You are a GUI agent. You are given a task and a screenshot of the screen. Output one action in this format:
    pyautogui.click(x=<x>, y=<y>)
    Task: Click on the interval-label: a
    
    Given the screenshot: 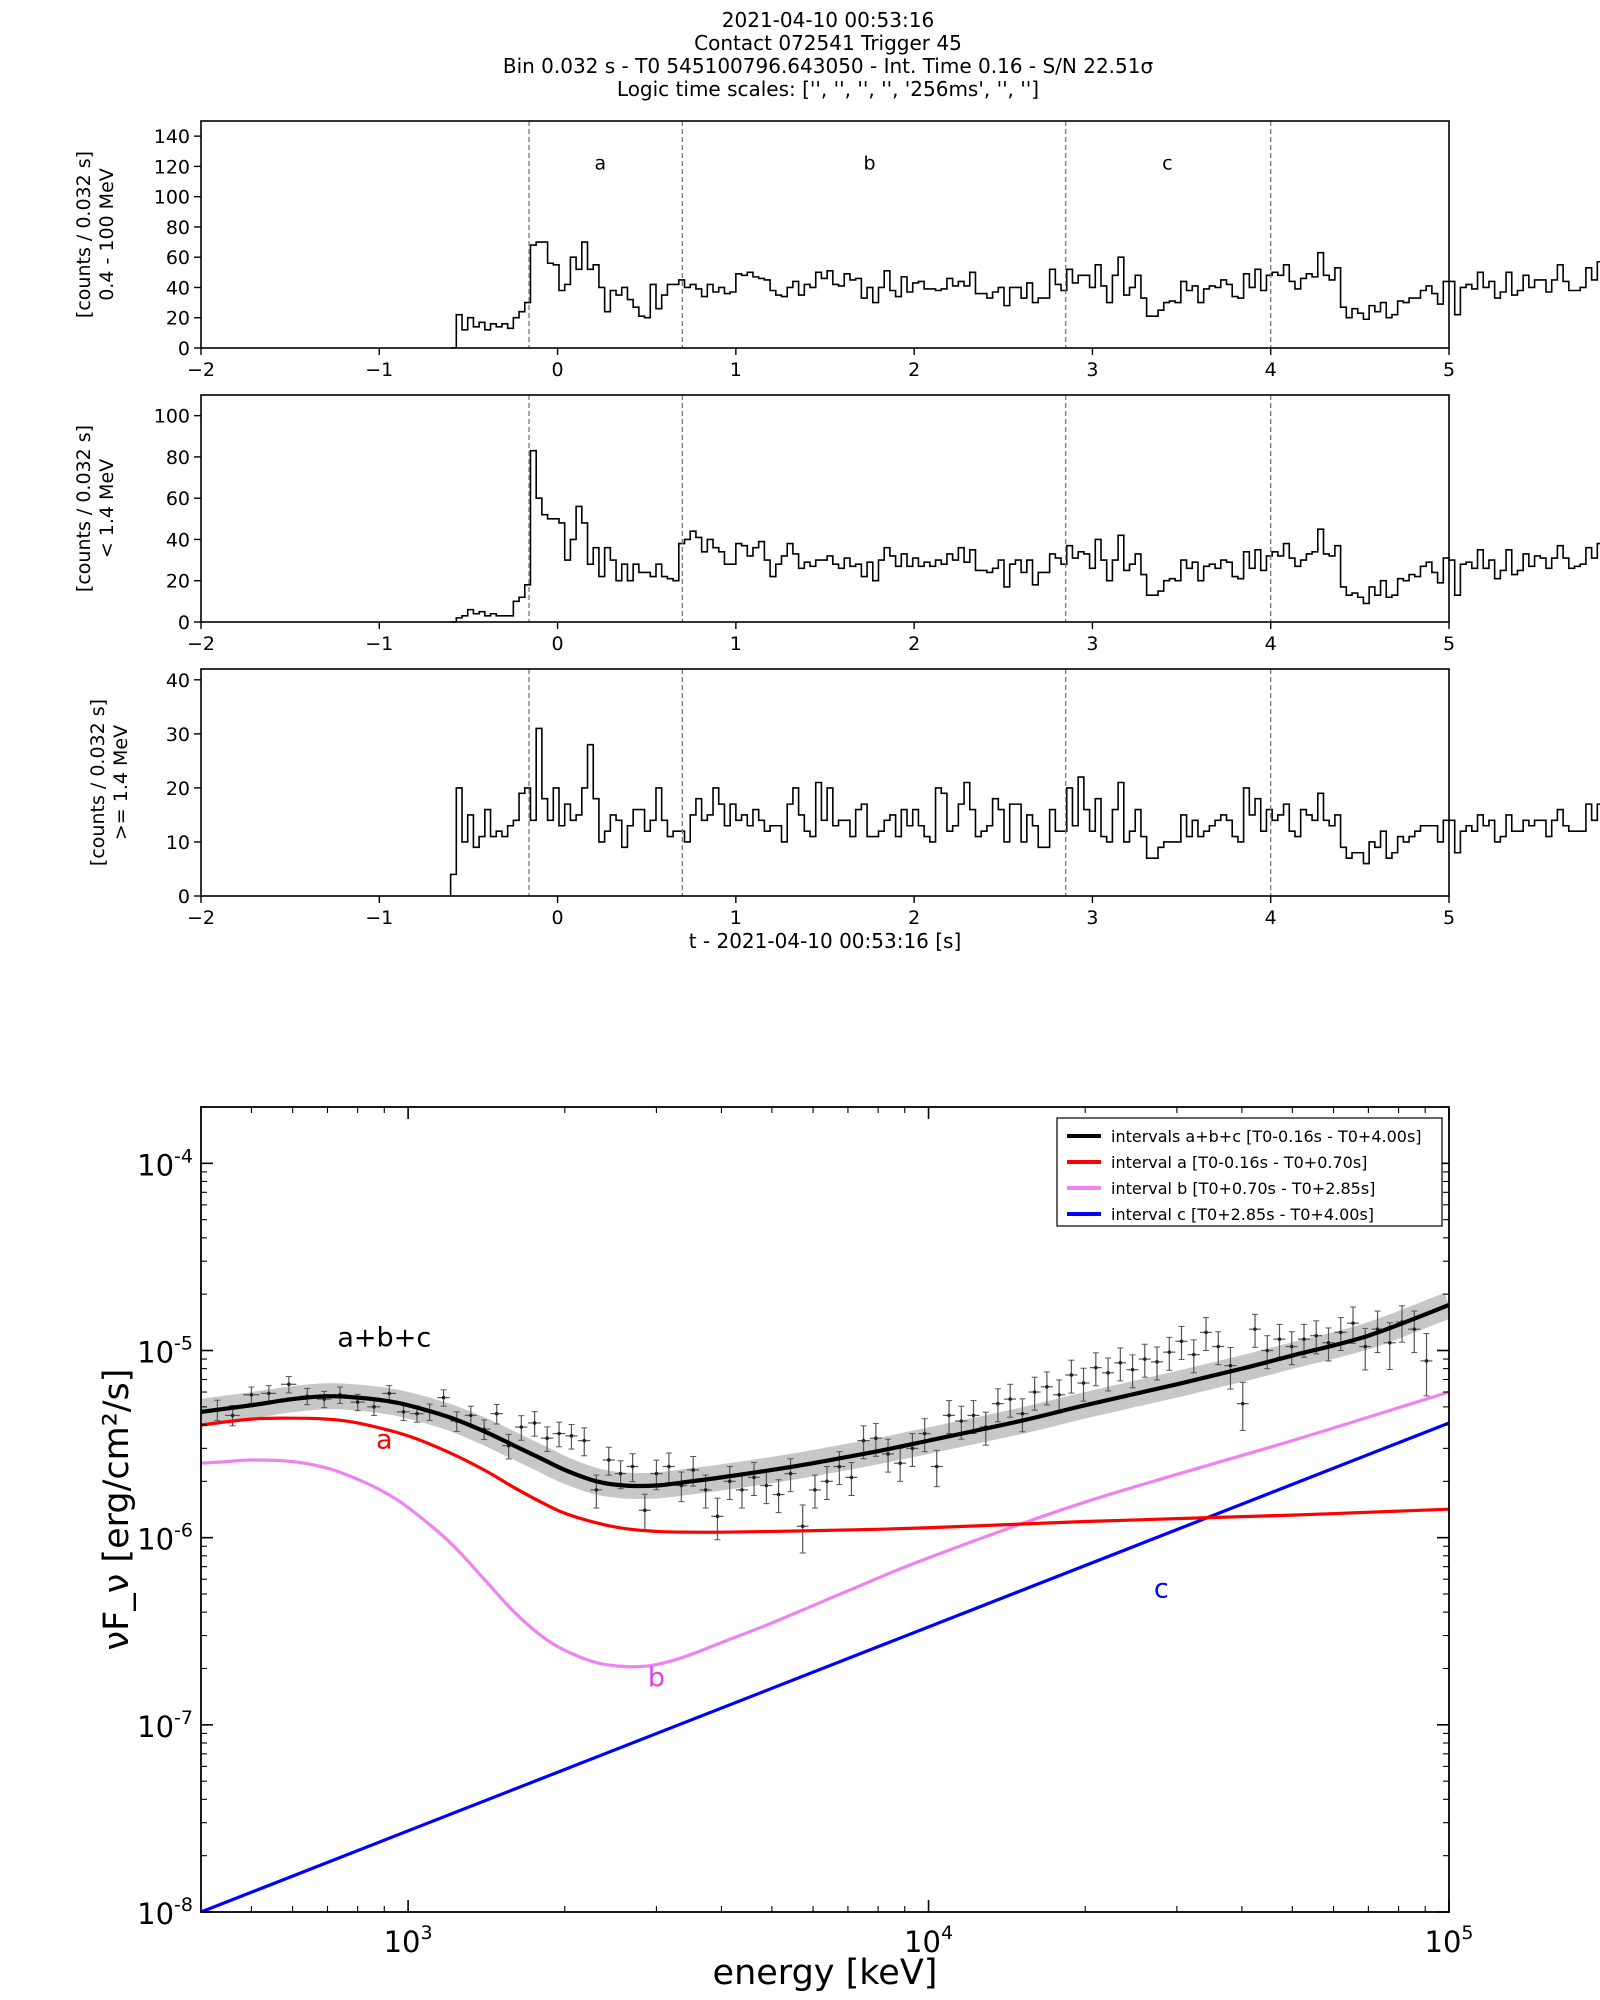 What is the action you would take?
    pyautogui.click(x=601, y=163)
    